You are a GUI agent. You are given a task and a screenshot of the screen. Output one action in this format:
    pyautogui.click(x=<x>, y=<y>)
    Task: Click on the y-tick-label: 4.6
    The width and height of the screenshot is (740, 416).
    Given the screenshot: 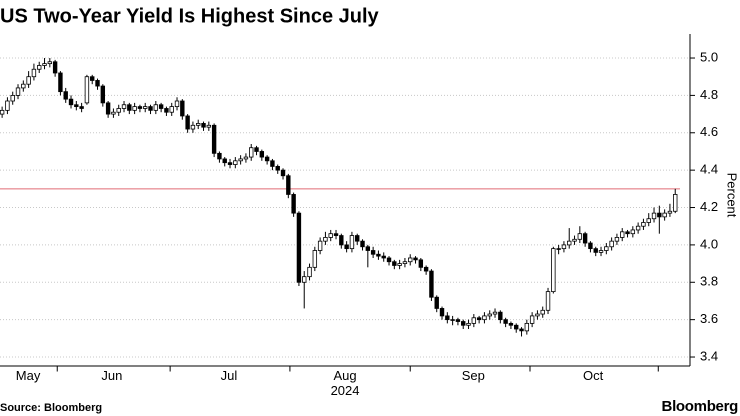 What is the action you would take?
    pyautogui.click(x=709, y=131)
    